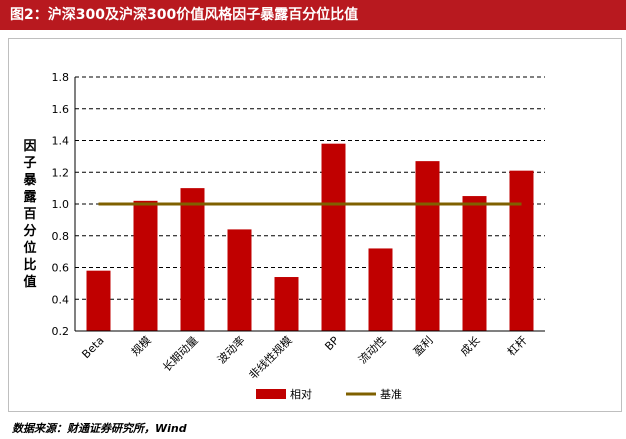 Image resolution: width=626 pixels, height=439 pixels. I want to click on y-tick-label: 1.8, so click(61, 77).